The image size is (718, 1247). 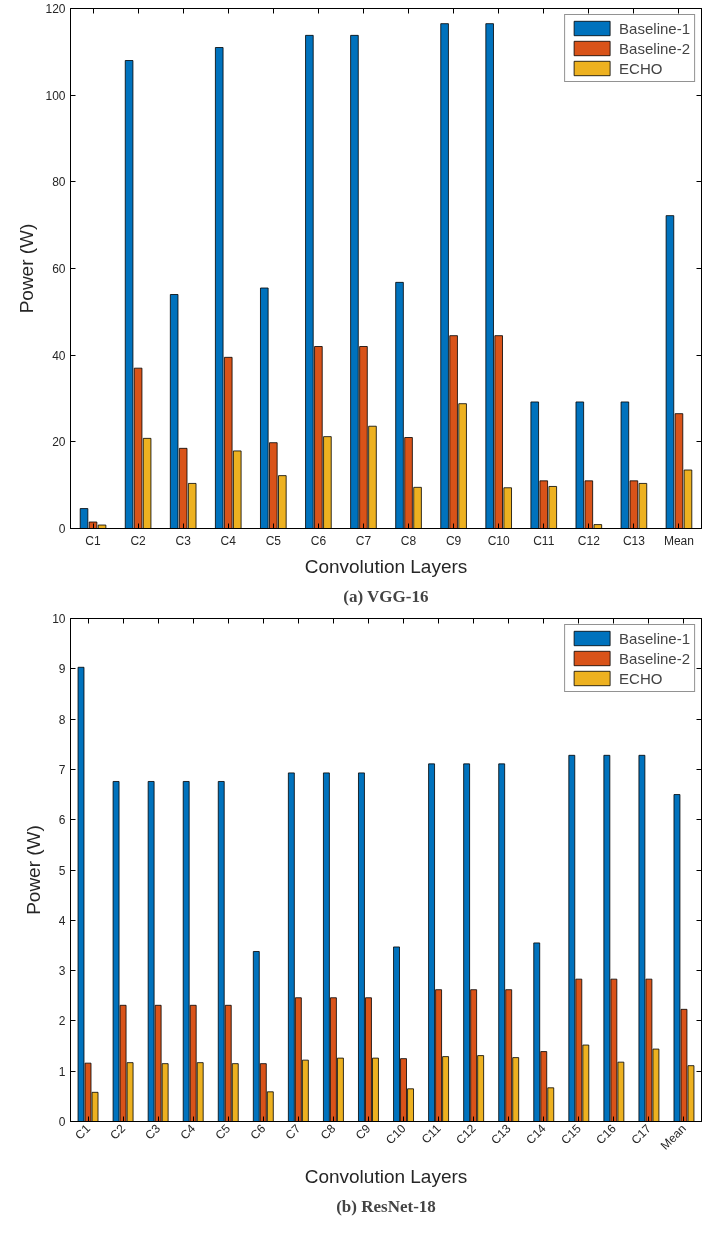 I want to click on y-tick-label: 9, so click(x=62, y=669).